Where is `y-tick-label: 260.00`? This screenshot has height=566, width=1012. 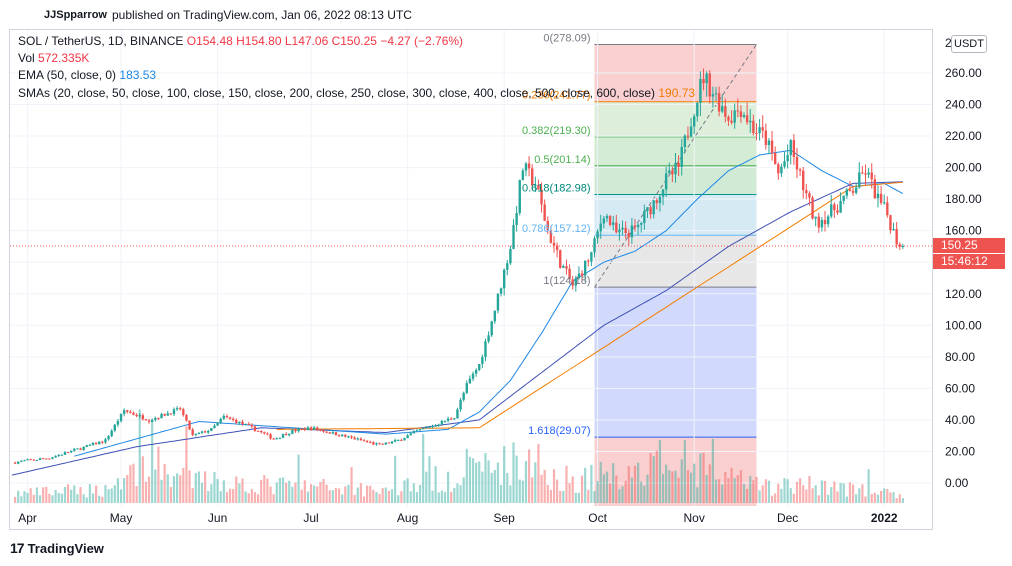
y-tick-label: 260.00 is located at coordinates (963, 73).